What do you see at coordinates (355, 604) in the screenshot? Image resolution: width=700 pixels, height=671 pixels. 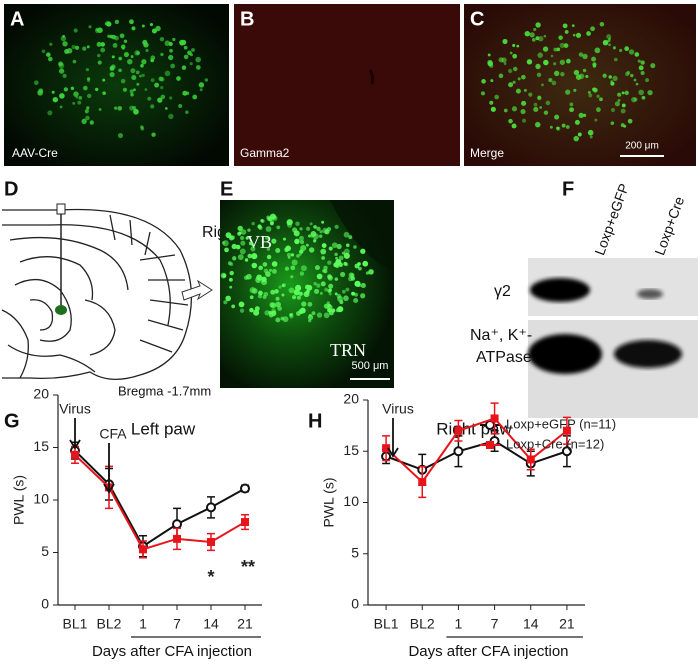 I see `y-tick-label: 0` at bounding box center [355, 604].